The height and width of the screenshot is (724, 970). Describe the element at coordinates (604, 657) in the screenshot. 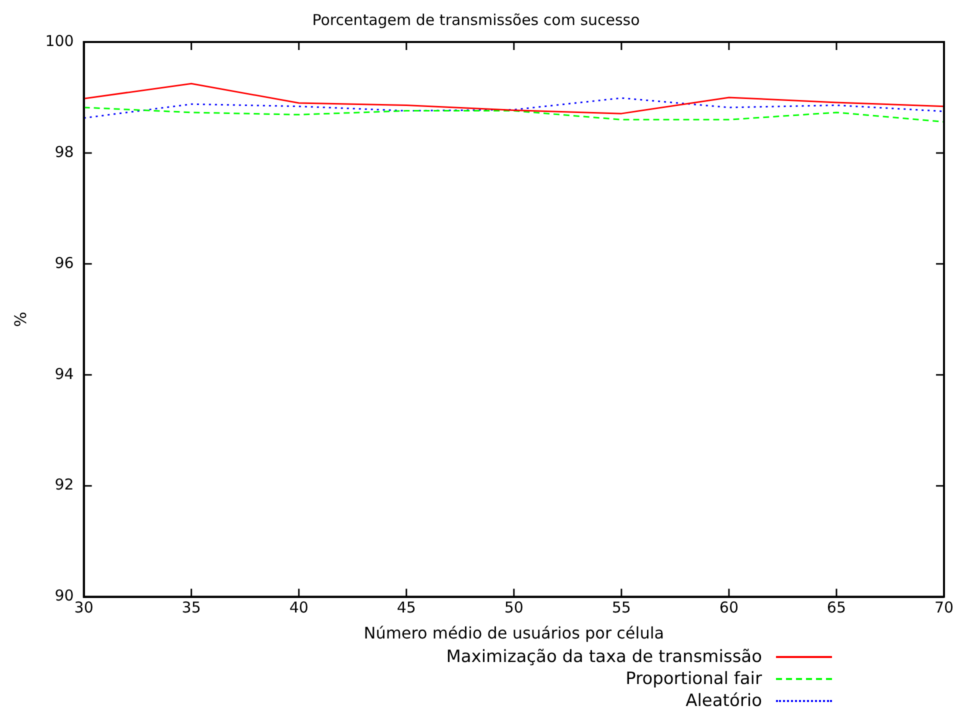

I see `legend-label: Maximização da taxa de transmissão` at that location.